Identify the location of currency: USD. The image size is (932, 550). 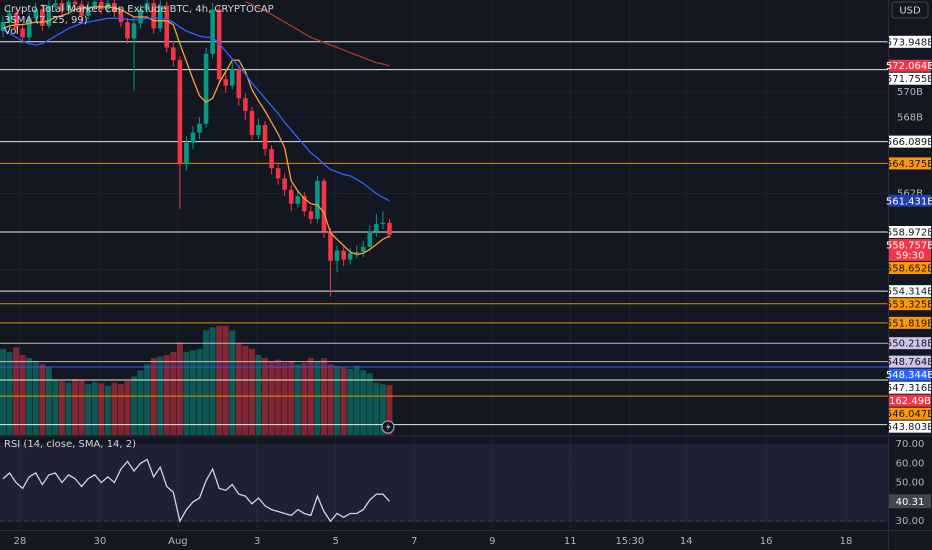
(910, 11).